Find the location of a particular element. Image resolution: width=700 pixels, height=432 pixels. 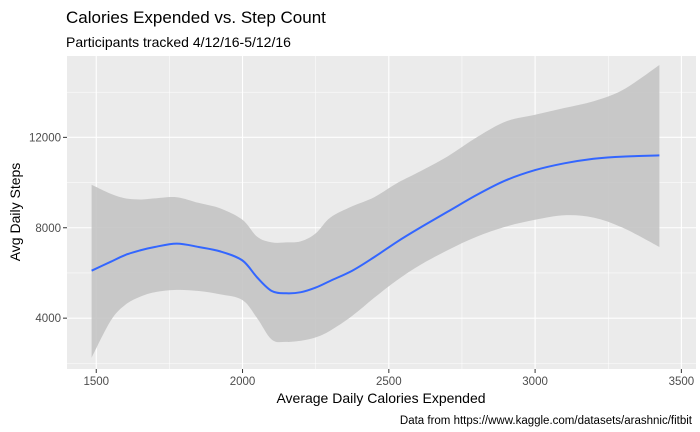

x-axis: 1500 2000 2500 3000 3500 is located at coordinates (388, 378).